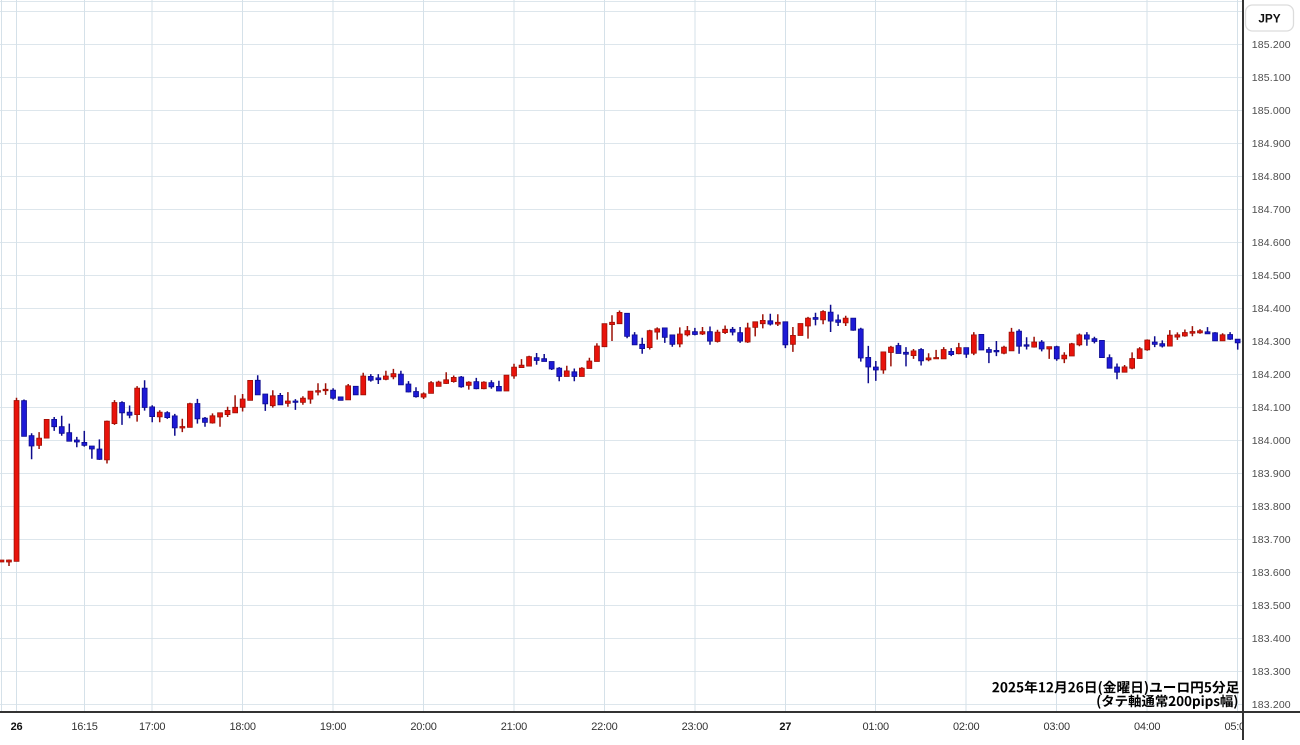 This screenshot has width=1300, height=745. Describe the element at coordinates (1269, 19) in the screenshot. I see `svg-text: JPY` at that location.